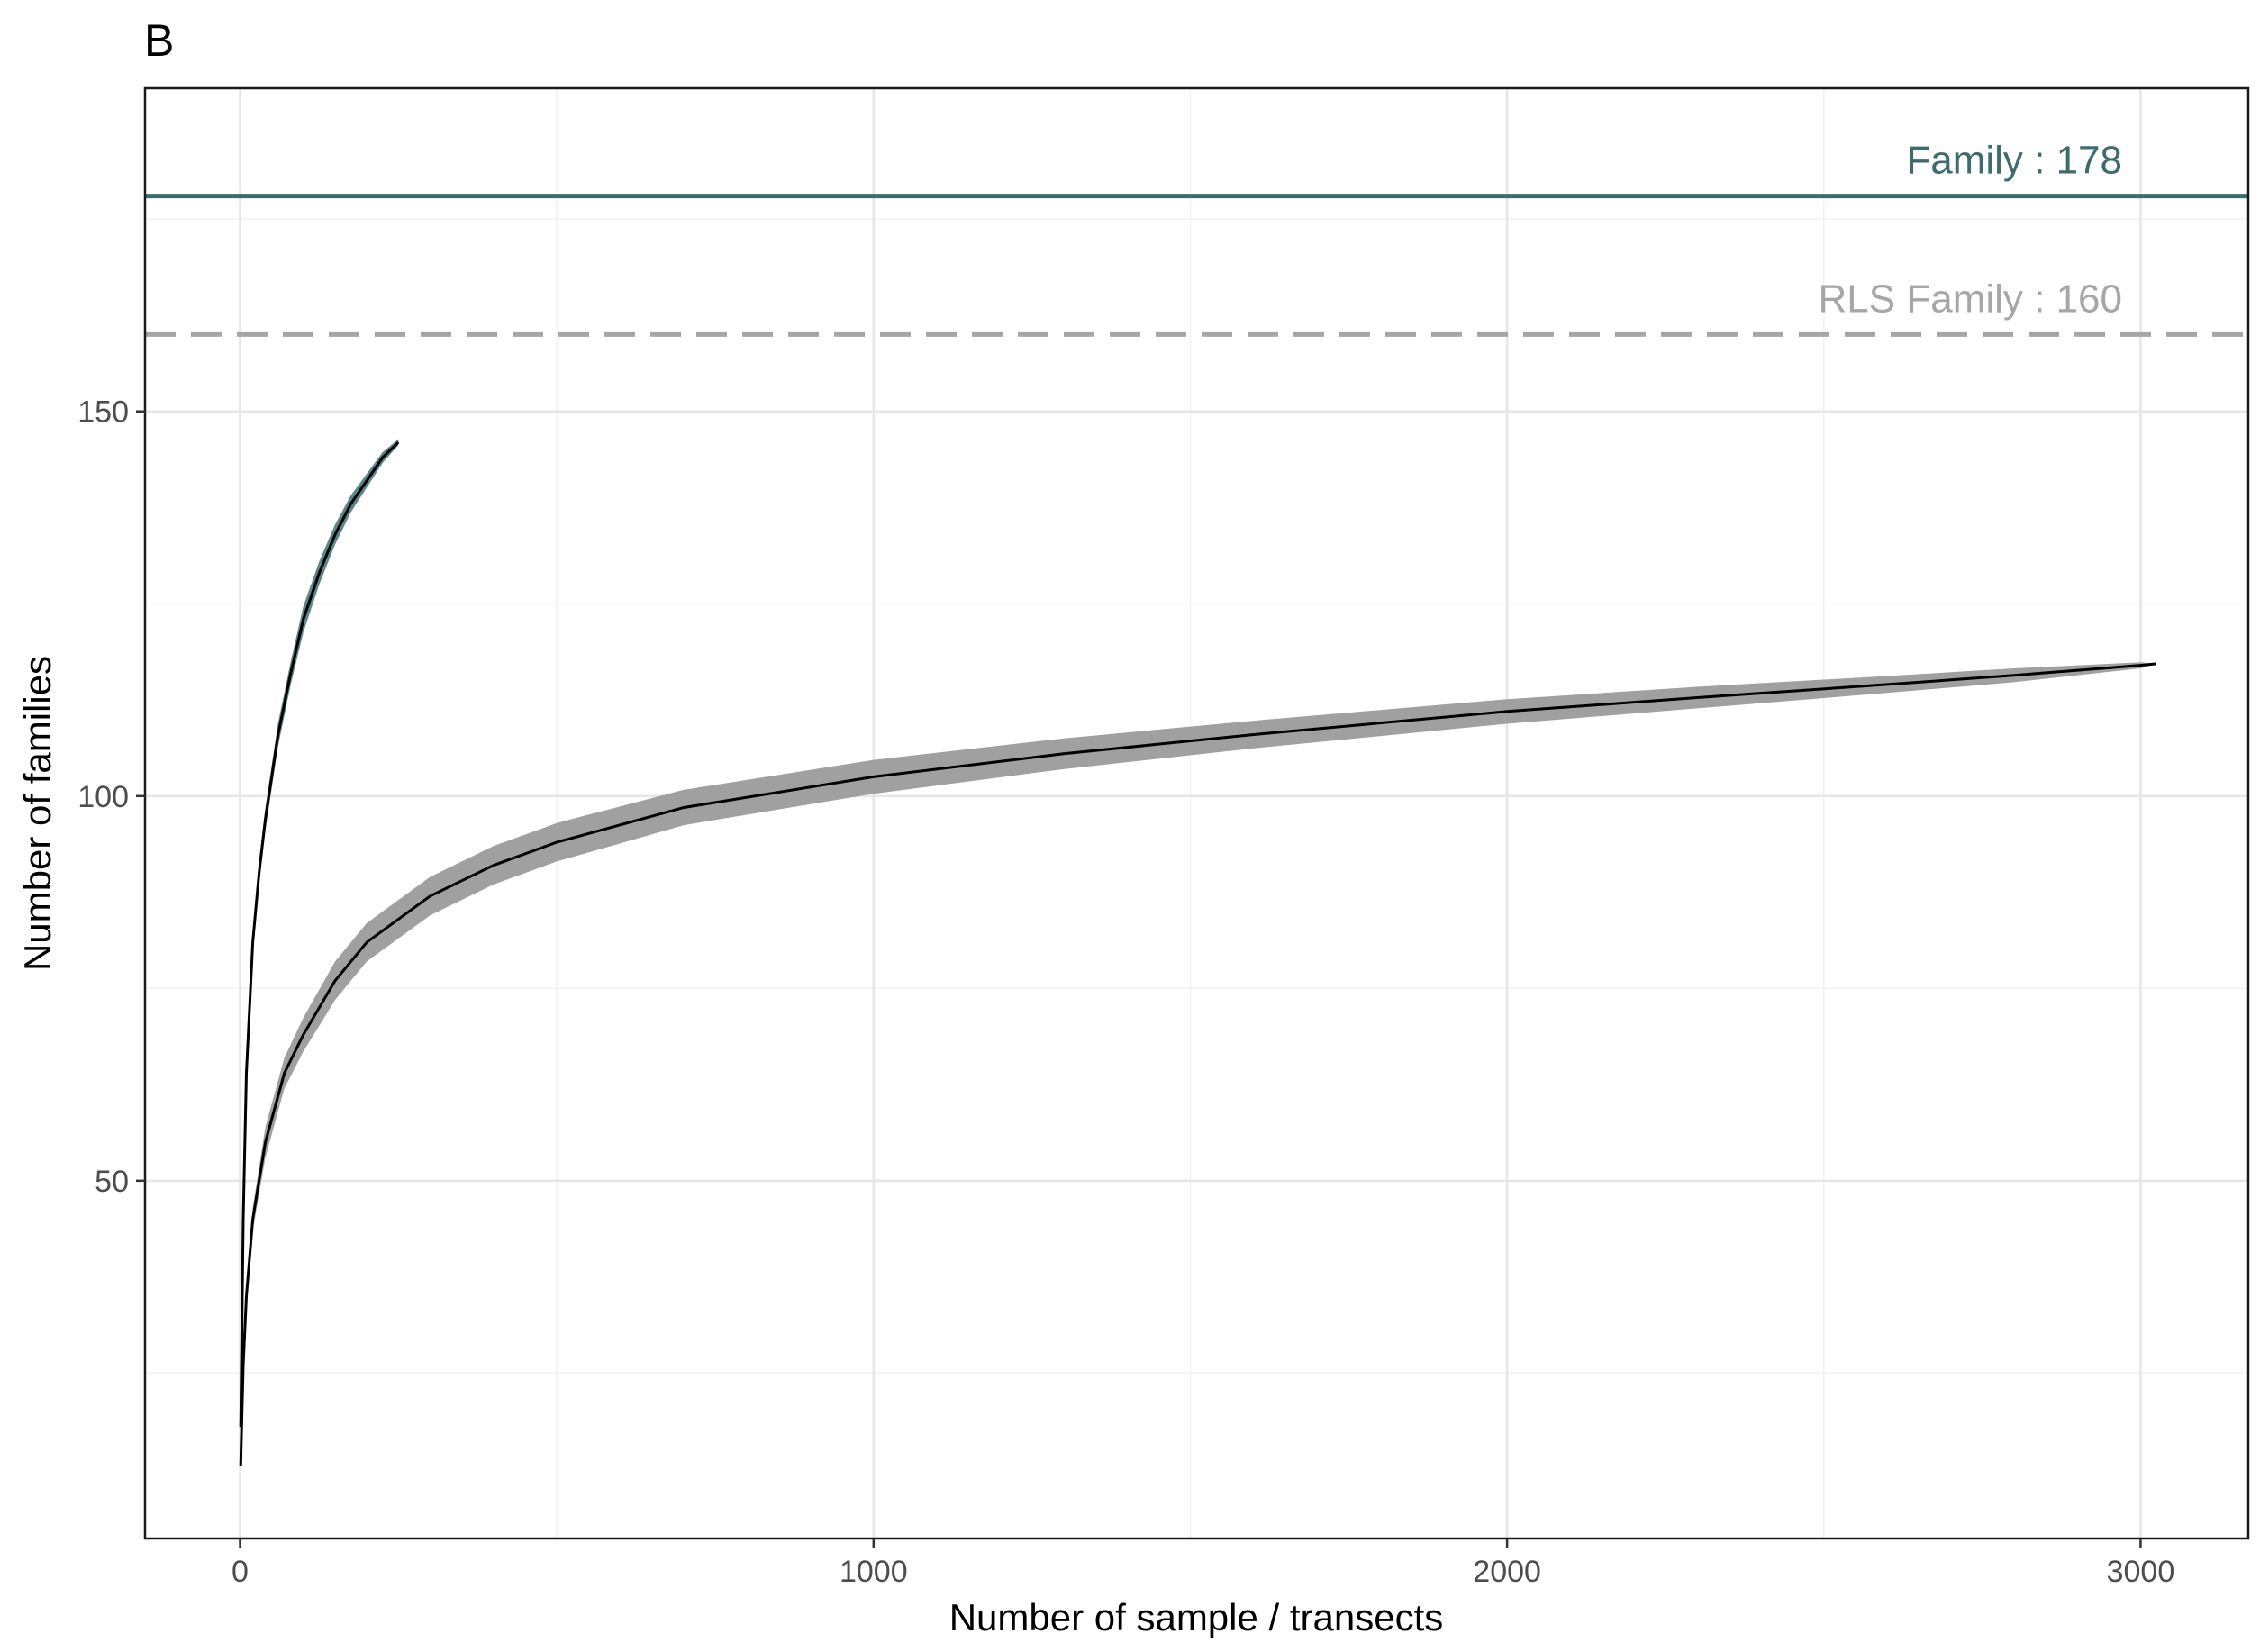  What do you see at coordinates (1507, 1572) in the screenshot?
I see `x-tick-label: 2000` at bounding box center [1507, 1572].